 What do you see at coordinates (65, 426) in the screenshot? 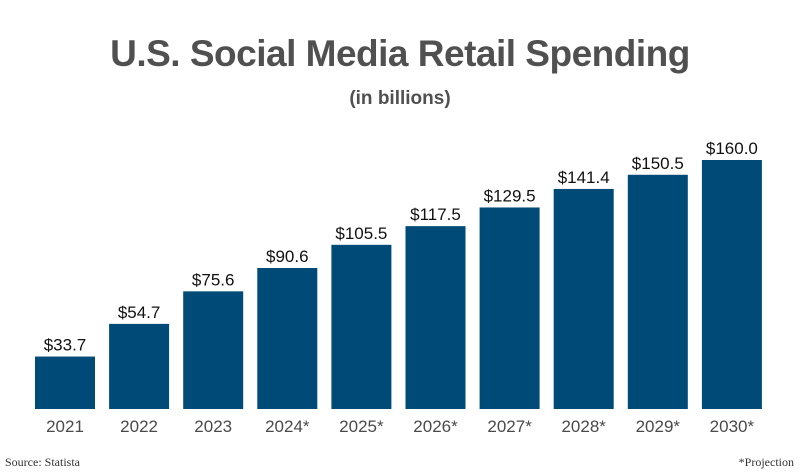
I see `x-tick-label: 2021` at bounding box center [65, 426].